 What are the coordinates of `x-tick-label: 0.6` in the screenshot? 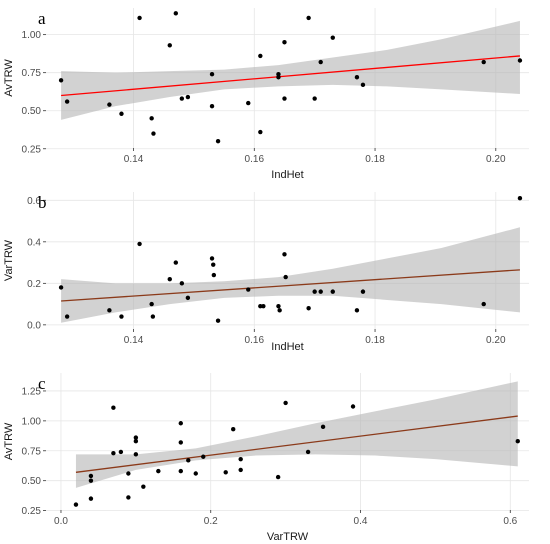 It's located at (510, 521).